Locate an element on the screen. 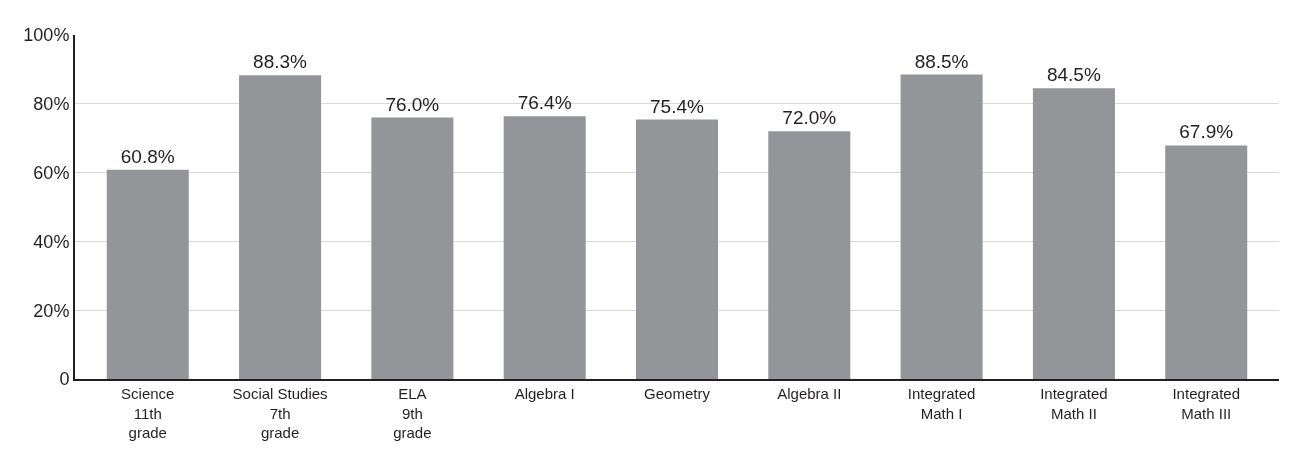  y-tick-label: 0 is located at coordinates (64, 379).